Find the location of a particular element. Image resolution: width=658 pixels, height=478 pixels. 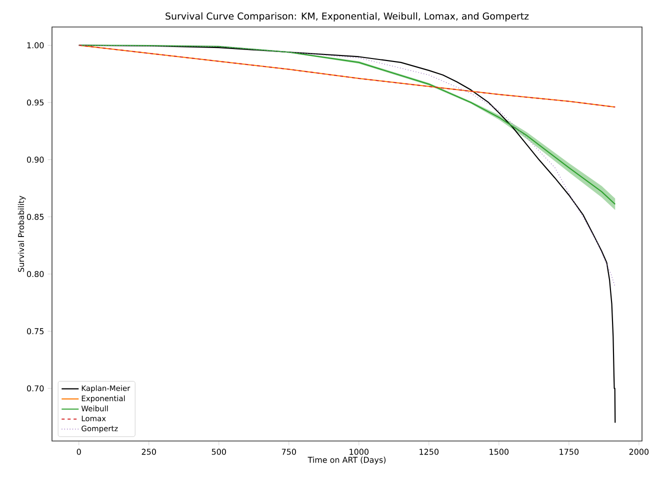

line-series is located at coordinates (347, 76).